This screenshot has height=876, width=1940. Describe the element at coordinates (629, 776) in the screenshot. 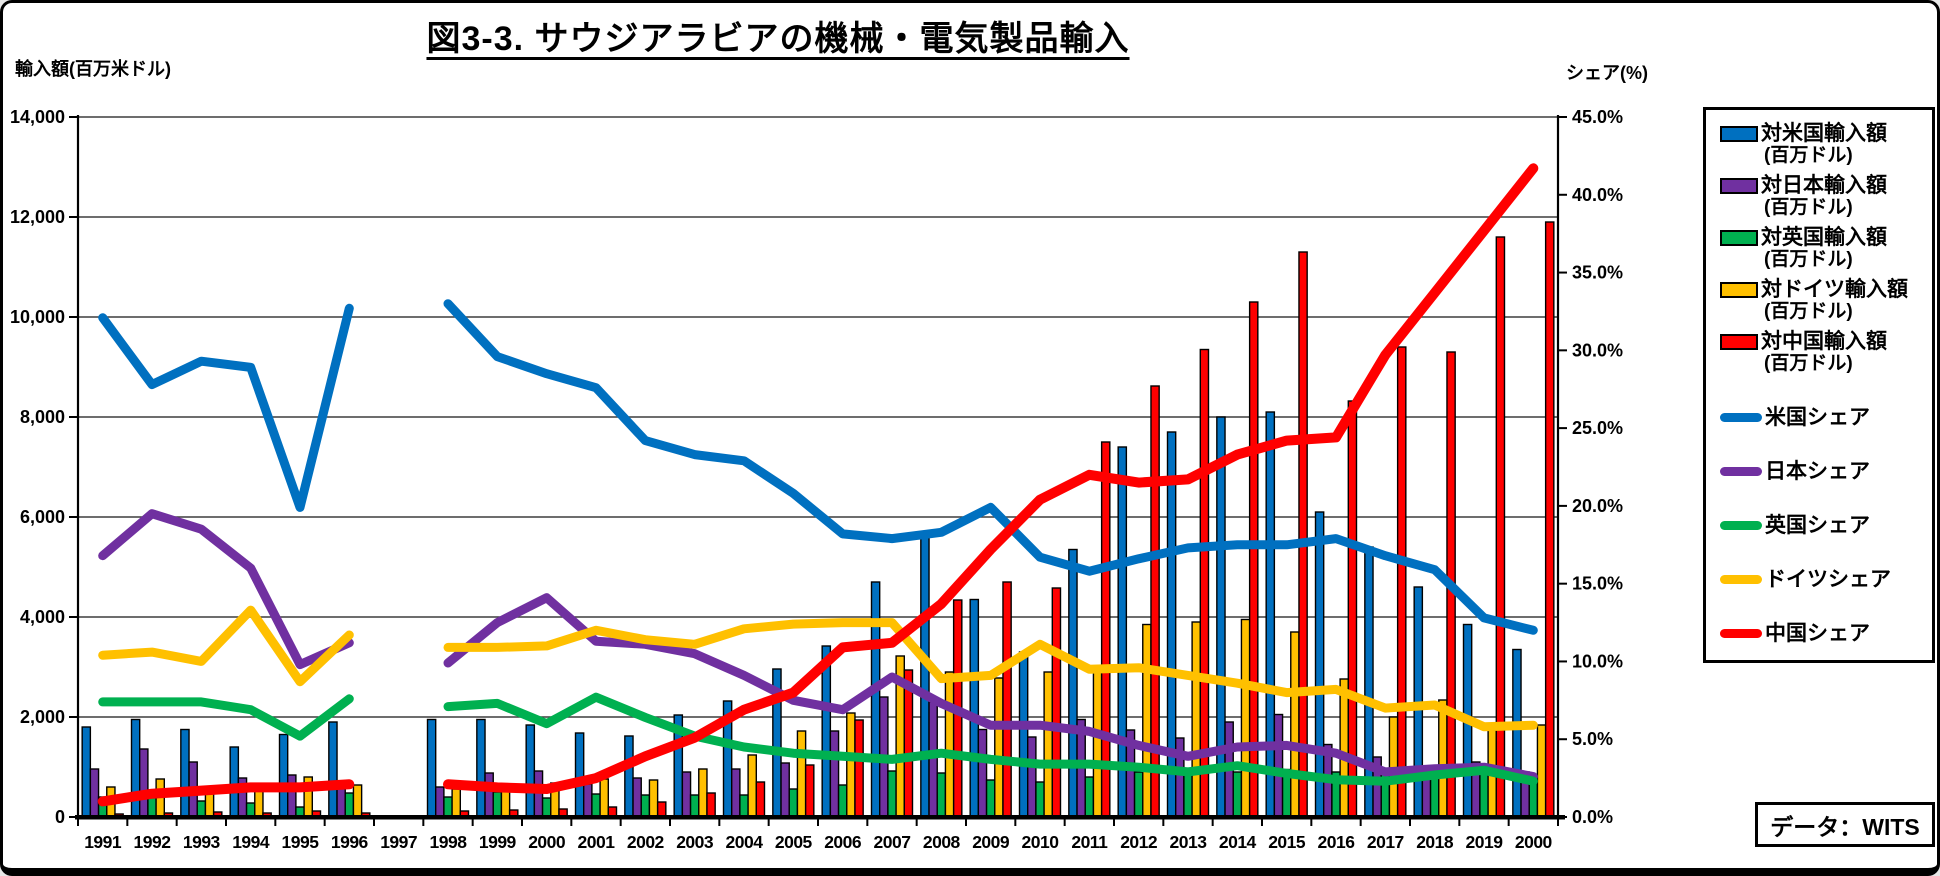

I see `bar-us-2002` at that location.